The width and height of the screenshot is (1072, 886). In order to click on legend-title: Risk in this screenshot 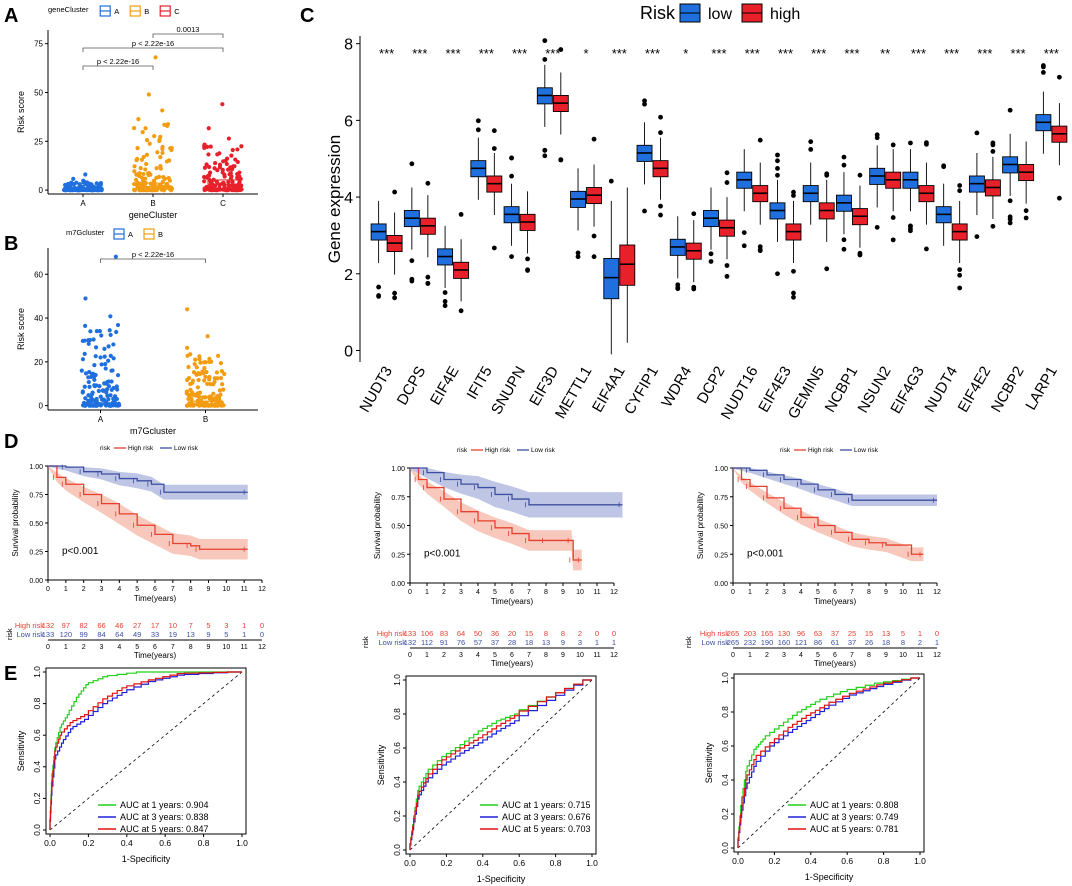, I will do `click(658, 13)`.